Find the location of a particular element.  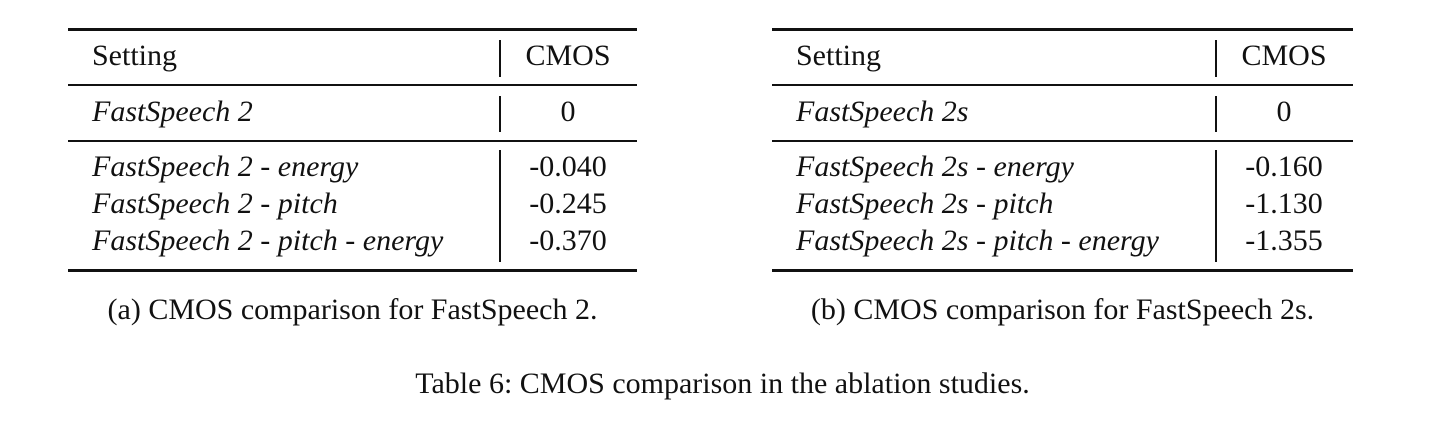

cmos-cell: -0.040 is located at coordinates (568, 166).